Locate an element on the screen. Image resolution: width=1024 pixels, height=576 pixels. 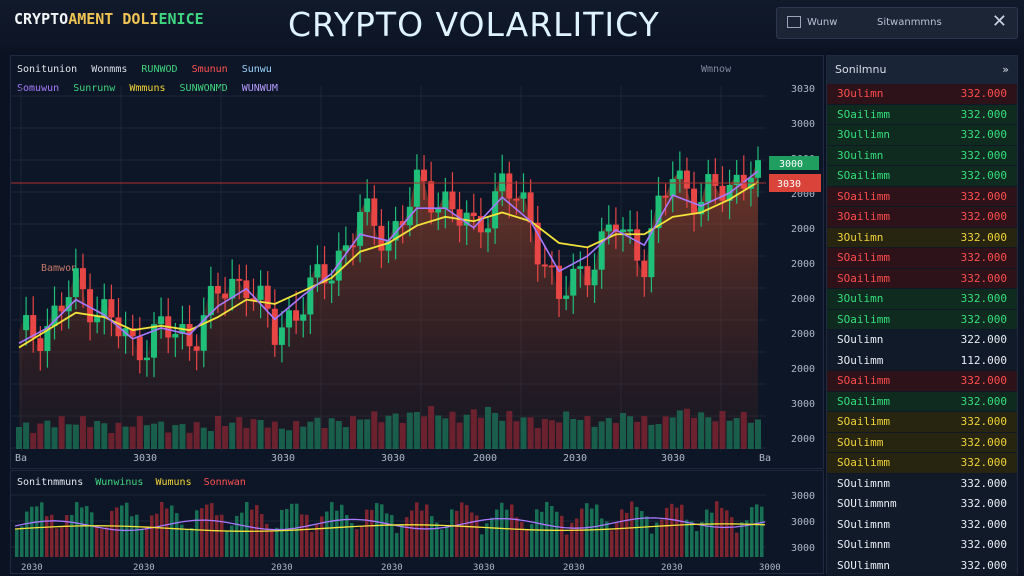
current-price-tag is located at coordinates (795, 183).